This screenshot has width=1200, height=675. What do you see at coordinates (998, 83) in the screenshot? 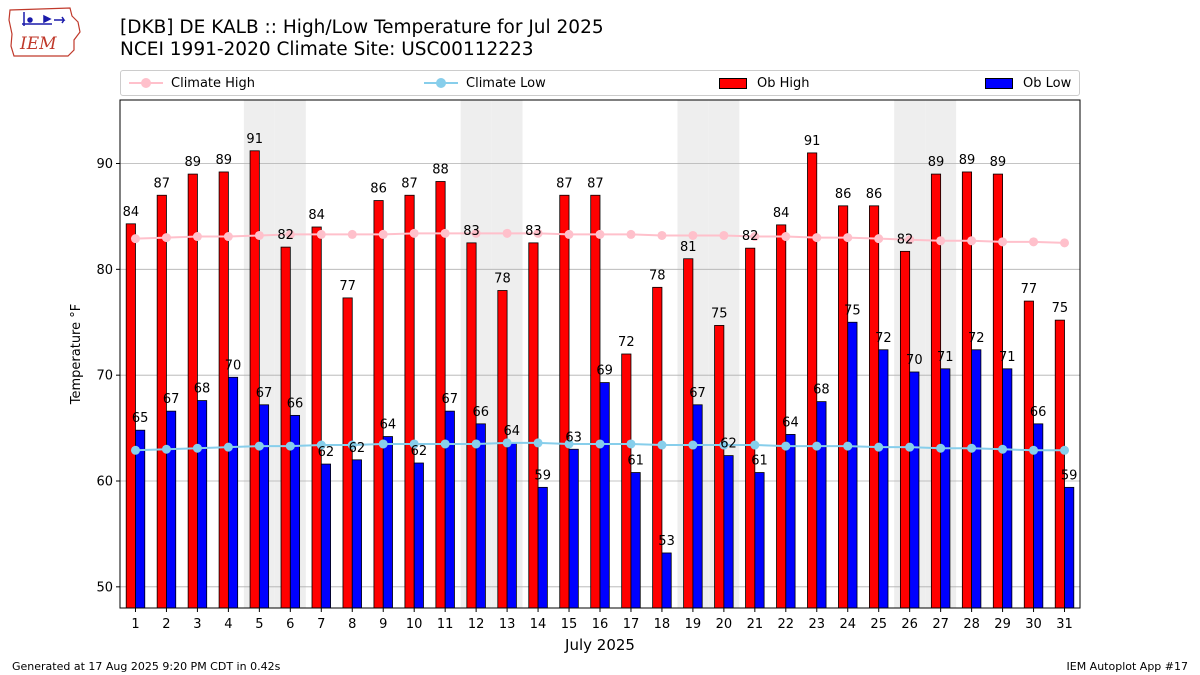
I see `ob-low-swatch` at bounding box center [998, 83].